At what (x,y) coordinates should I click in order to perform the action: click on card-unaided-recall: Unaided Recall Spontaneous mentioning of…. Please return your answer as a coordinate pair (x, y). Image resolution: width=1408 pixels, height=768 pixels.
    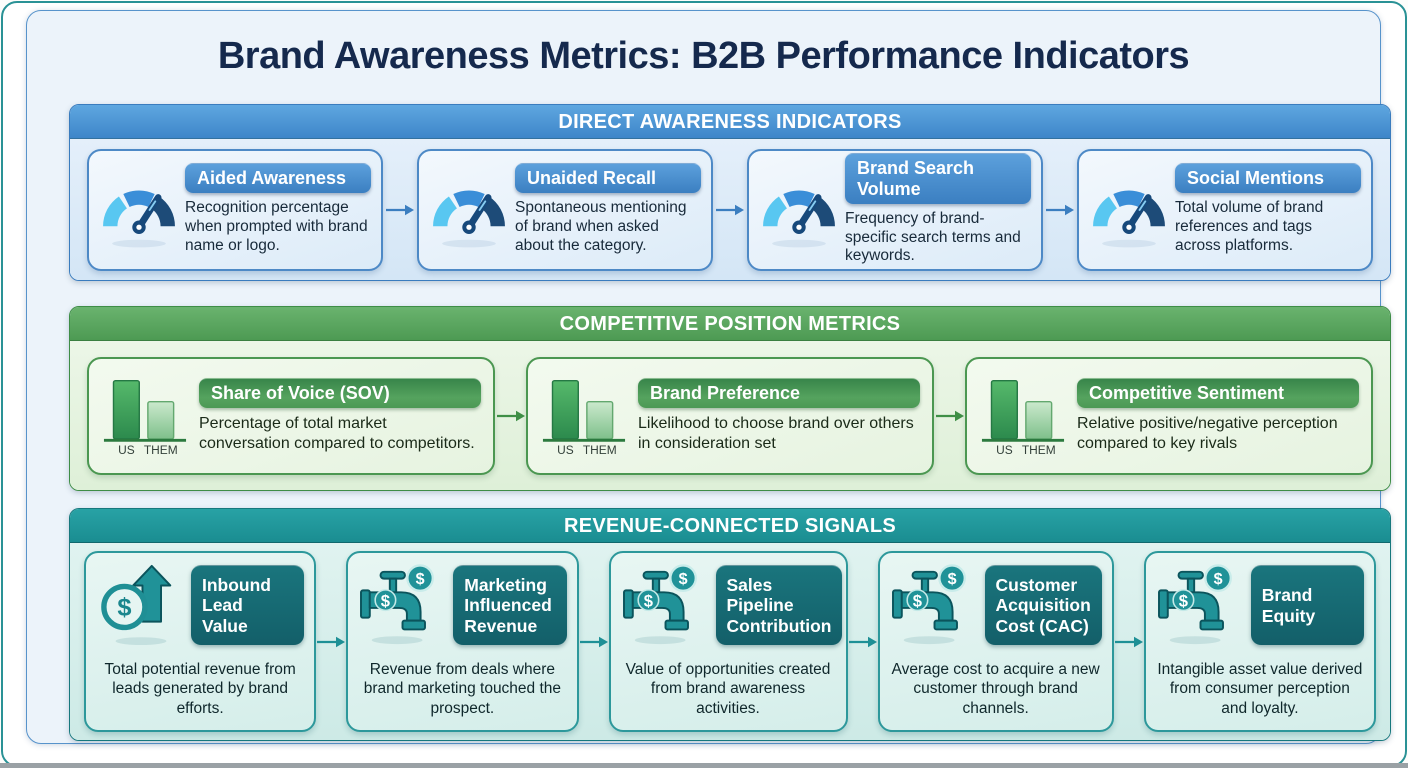
    Looking at the image, I should click on (565, 209).